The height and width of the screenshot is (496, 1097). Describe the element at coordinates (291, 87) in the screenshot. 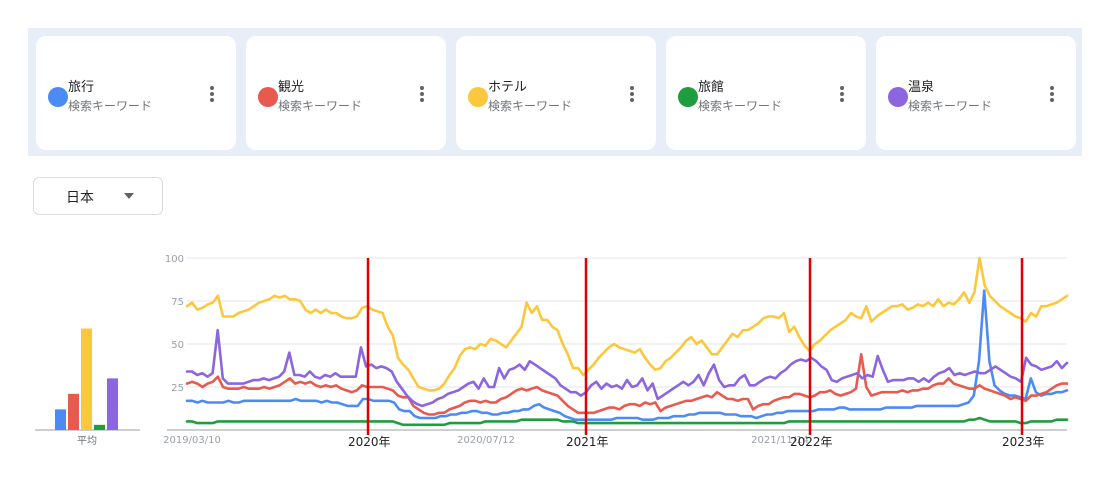

I see `term-name: 観光` at that location.